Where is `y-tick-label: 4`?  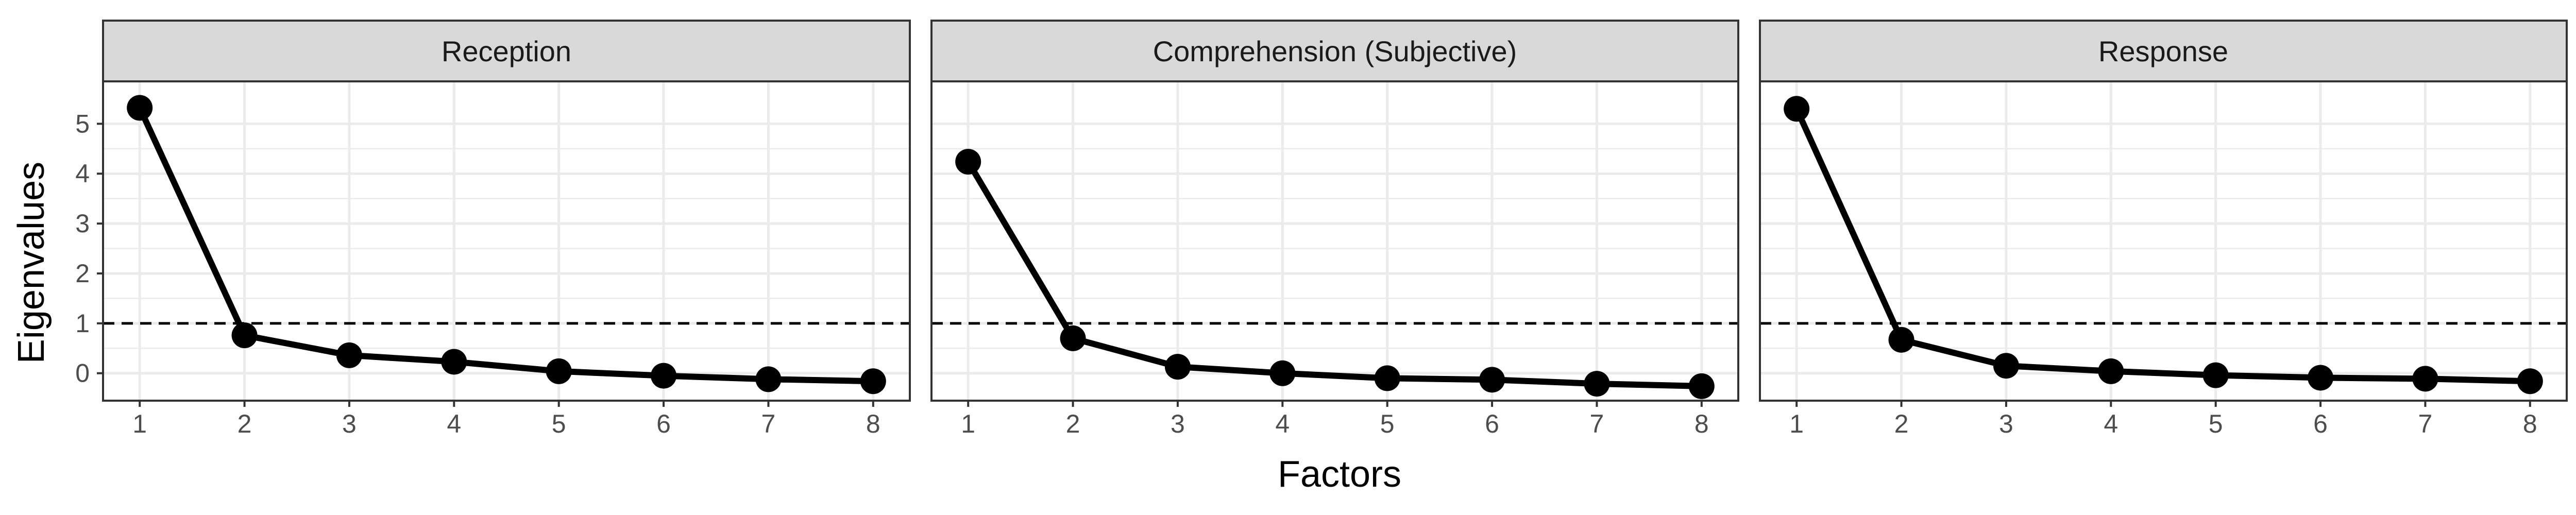 y-tick-label: 4 is located at coordinates (82, 174).